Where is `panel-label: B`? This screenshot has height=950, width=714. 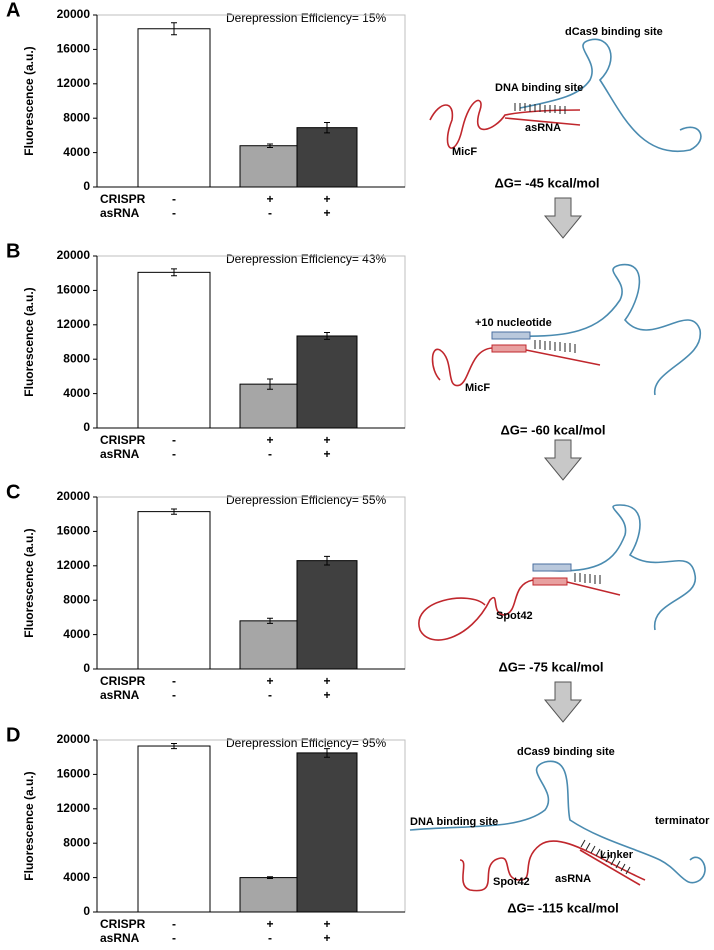 panel-label: B is located at coordinates (13, 251).